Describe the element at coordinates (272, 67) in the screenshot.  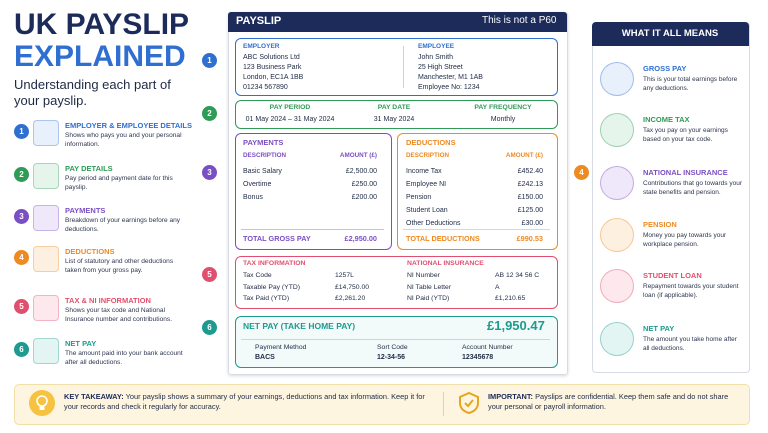
I see `party-line: 123 Business Park` at that location.